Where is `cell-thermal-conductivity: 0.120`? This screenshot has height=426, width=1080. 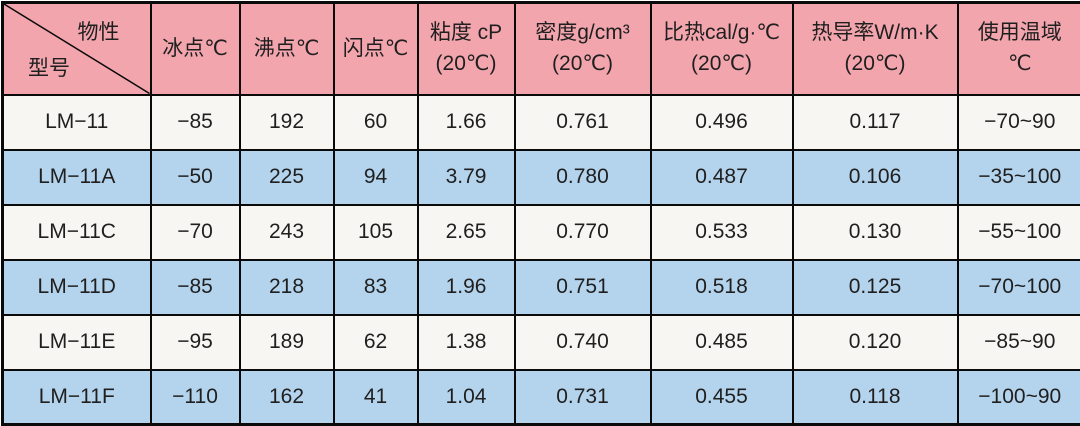 cell-thermal-conductivity: 0.120 is located at coordinates (875, 342).